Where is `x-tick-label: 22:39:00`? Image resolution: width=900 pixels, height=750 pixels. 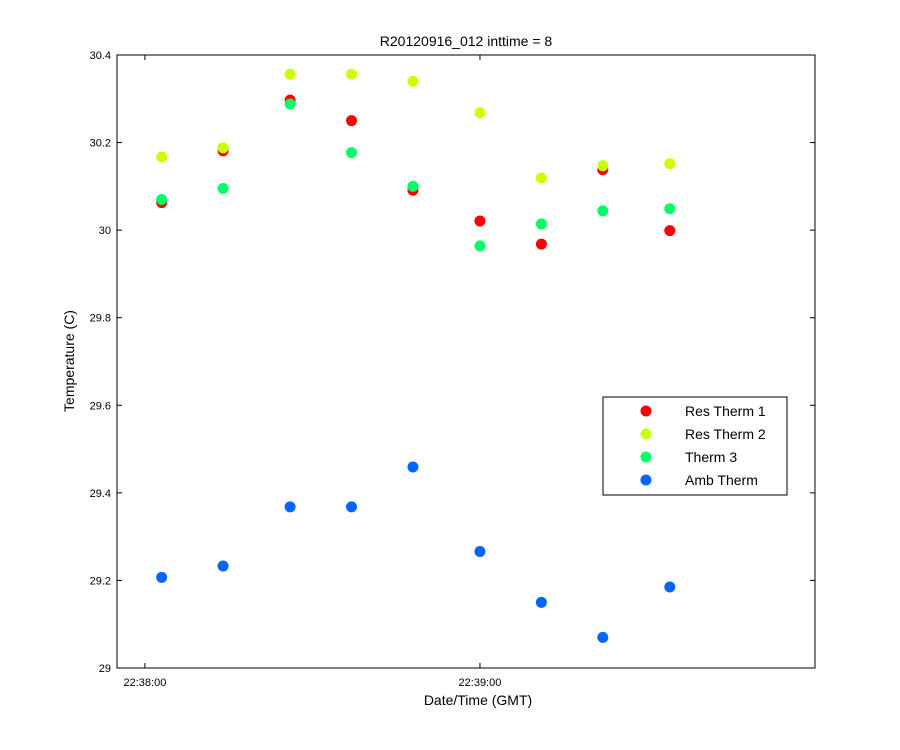
x-tick-label: 22:39:00 is located at coordinates (480, 683).